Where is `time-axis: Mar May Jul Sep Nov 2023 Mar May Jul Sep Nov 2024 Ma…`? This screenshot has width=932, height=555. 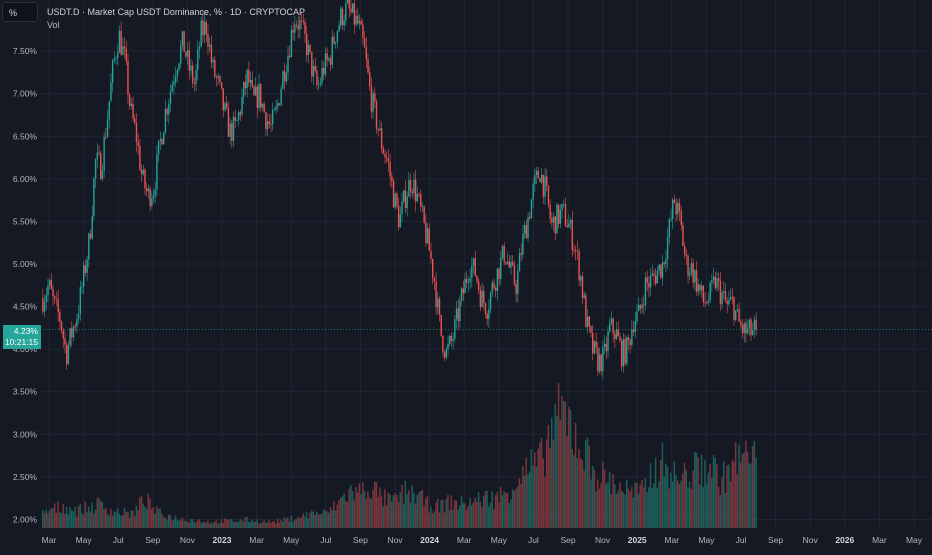
time-axis: Mar May Jul Sep Nov 2023 Mar May Jul Sep Nov 2024 Ma… is located at coordinates (482, 540).